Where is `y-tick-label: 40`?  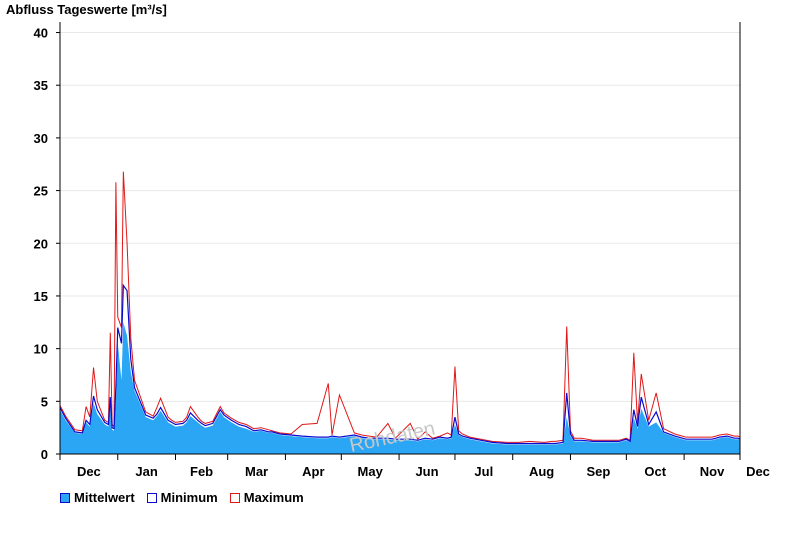 y-tick-label: 40 is located at coordinates (41, 33).